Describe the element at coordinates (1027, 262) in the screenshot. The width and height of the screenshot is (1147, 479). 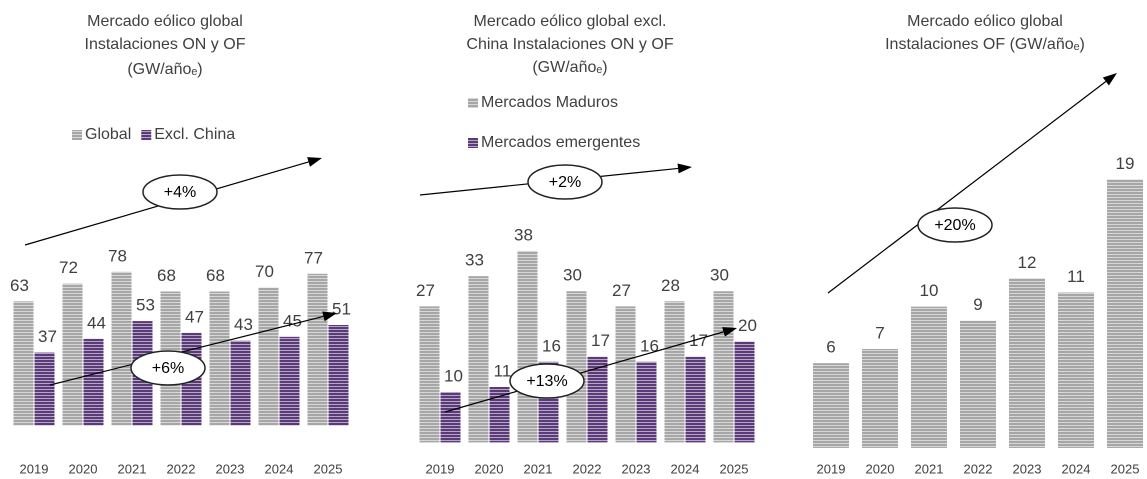
I see `data-label: 12` at that location.